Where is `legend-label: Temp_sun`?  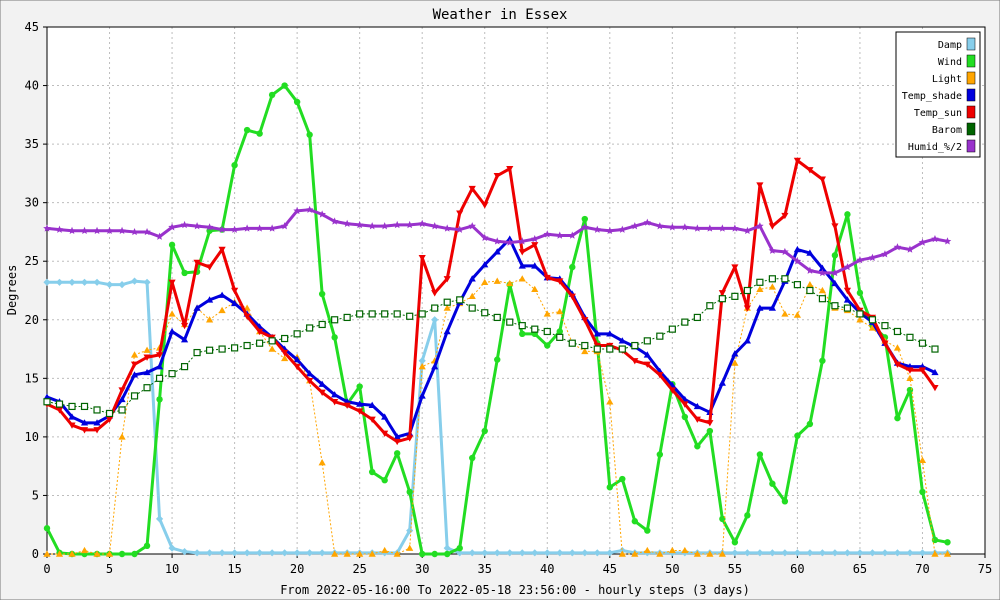 legend-label: Temp_sun is located at coordinates (938, 113).